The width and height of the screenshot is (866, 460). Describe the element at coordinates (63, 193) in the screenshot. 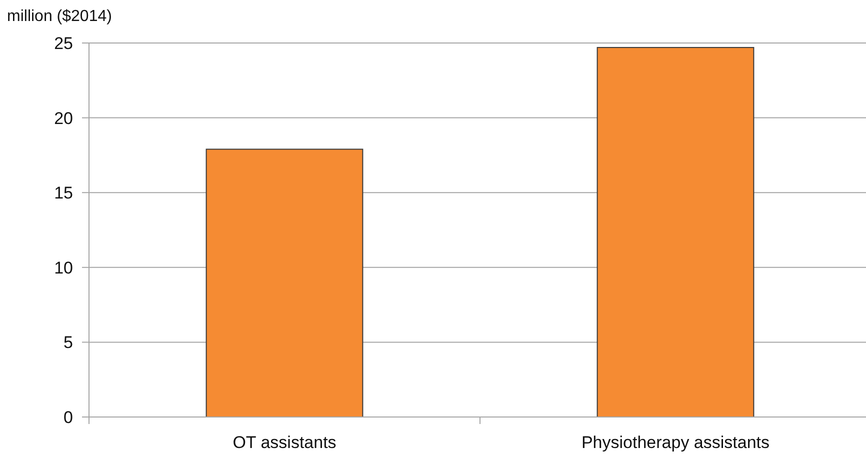

I see `y-tick-label: 15` at that location.